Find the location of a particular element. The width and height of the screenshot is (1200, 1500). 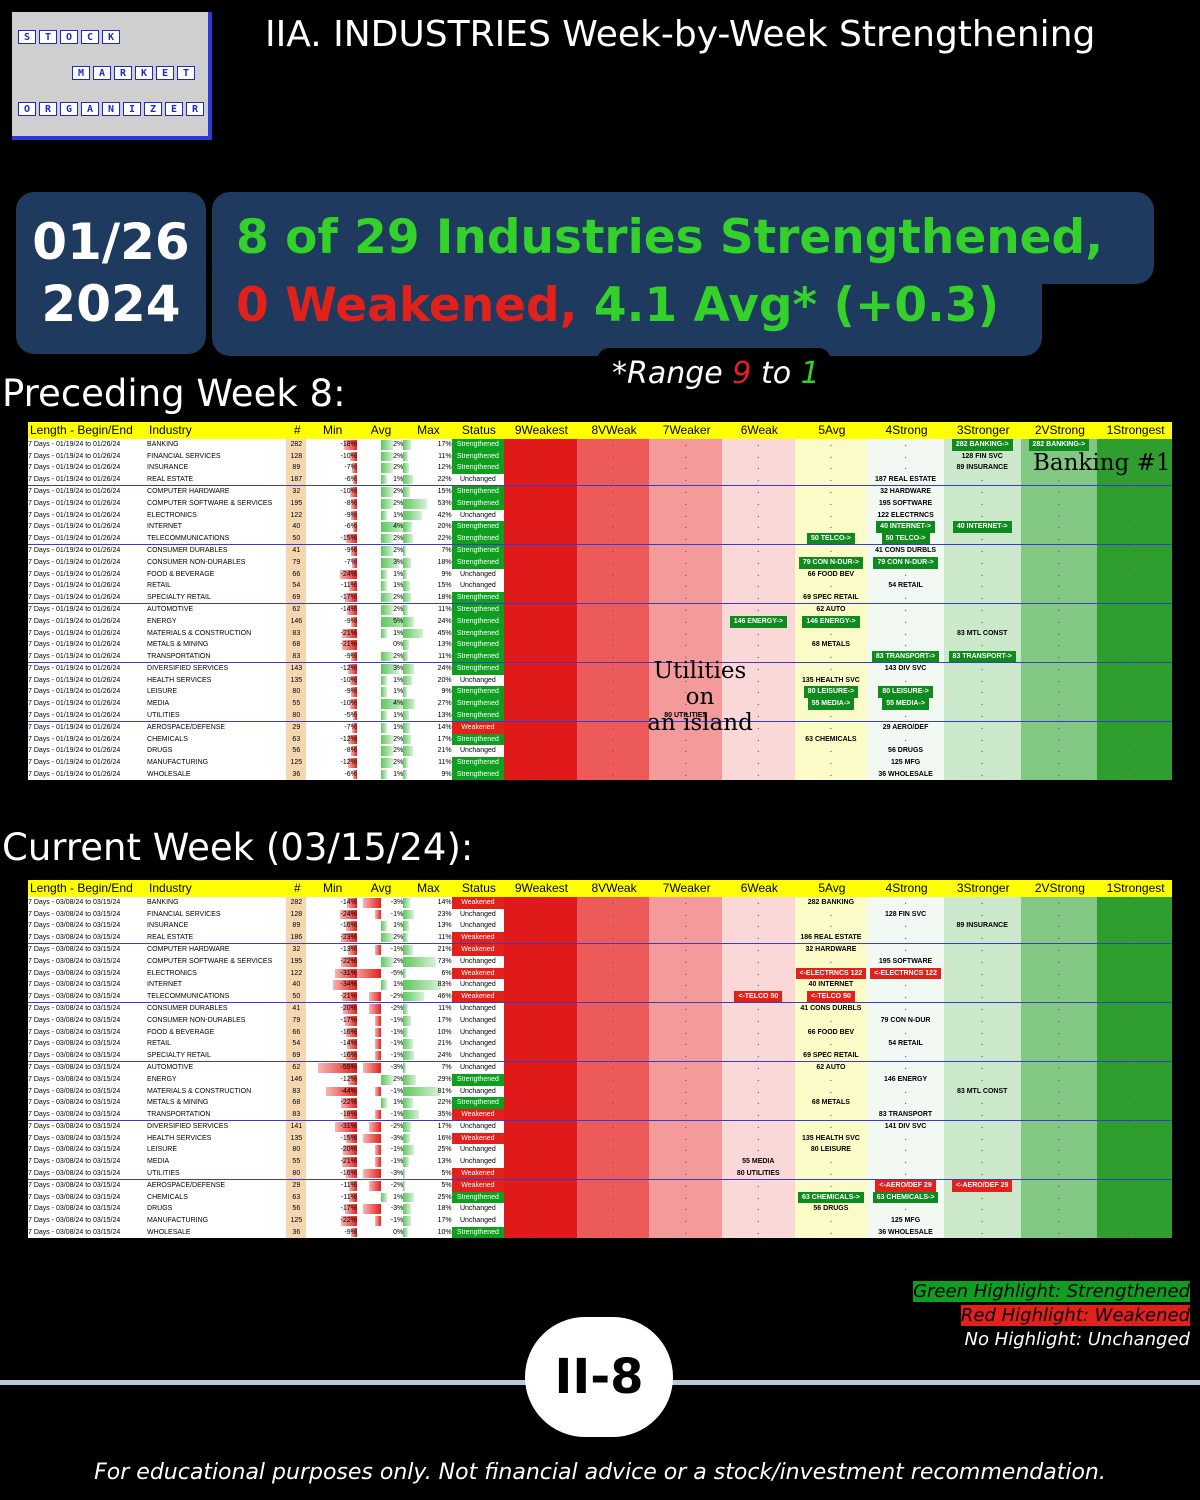

industry-position-label: 83 MTL CONST is located at coordinates (982, 1091).